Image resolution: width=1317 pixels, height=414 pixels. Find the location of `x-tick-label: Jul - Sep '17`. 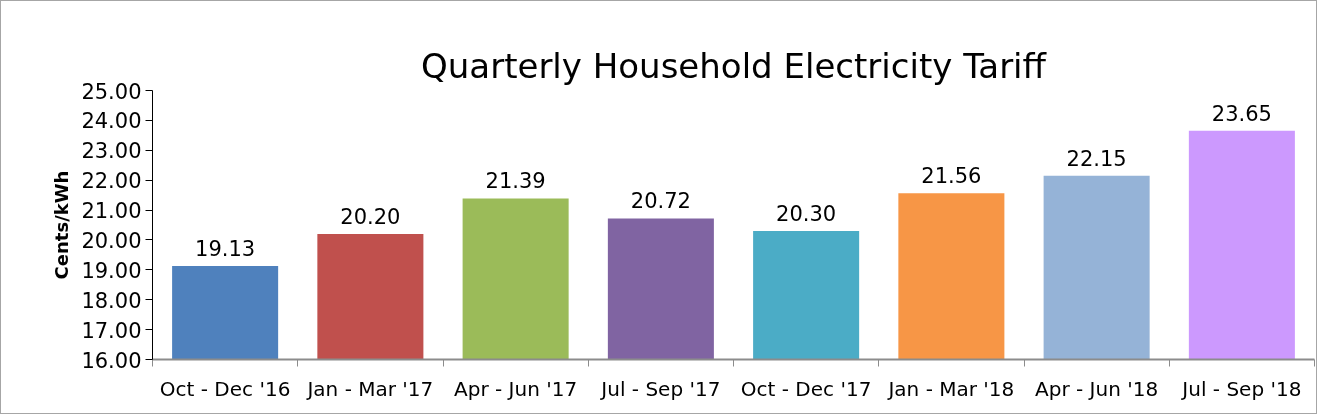

x-tick-label: Jul - Sep '17 is located at coordinates (660, 388).